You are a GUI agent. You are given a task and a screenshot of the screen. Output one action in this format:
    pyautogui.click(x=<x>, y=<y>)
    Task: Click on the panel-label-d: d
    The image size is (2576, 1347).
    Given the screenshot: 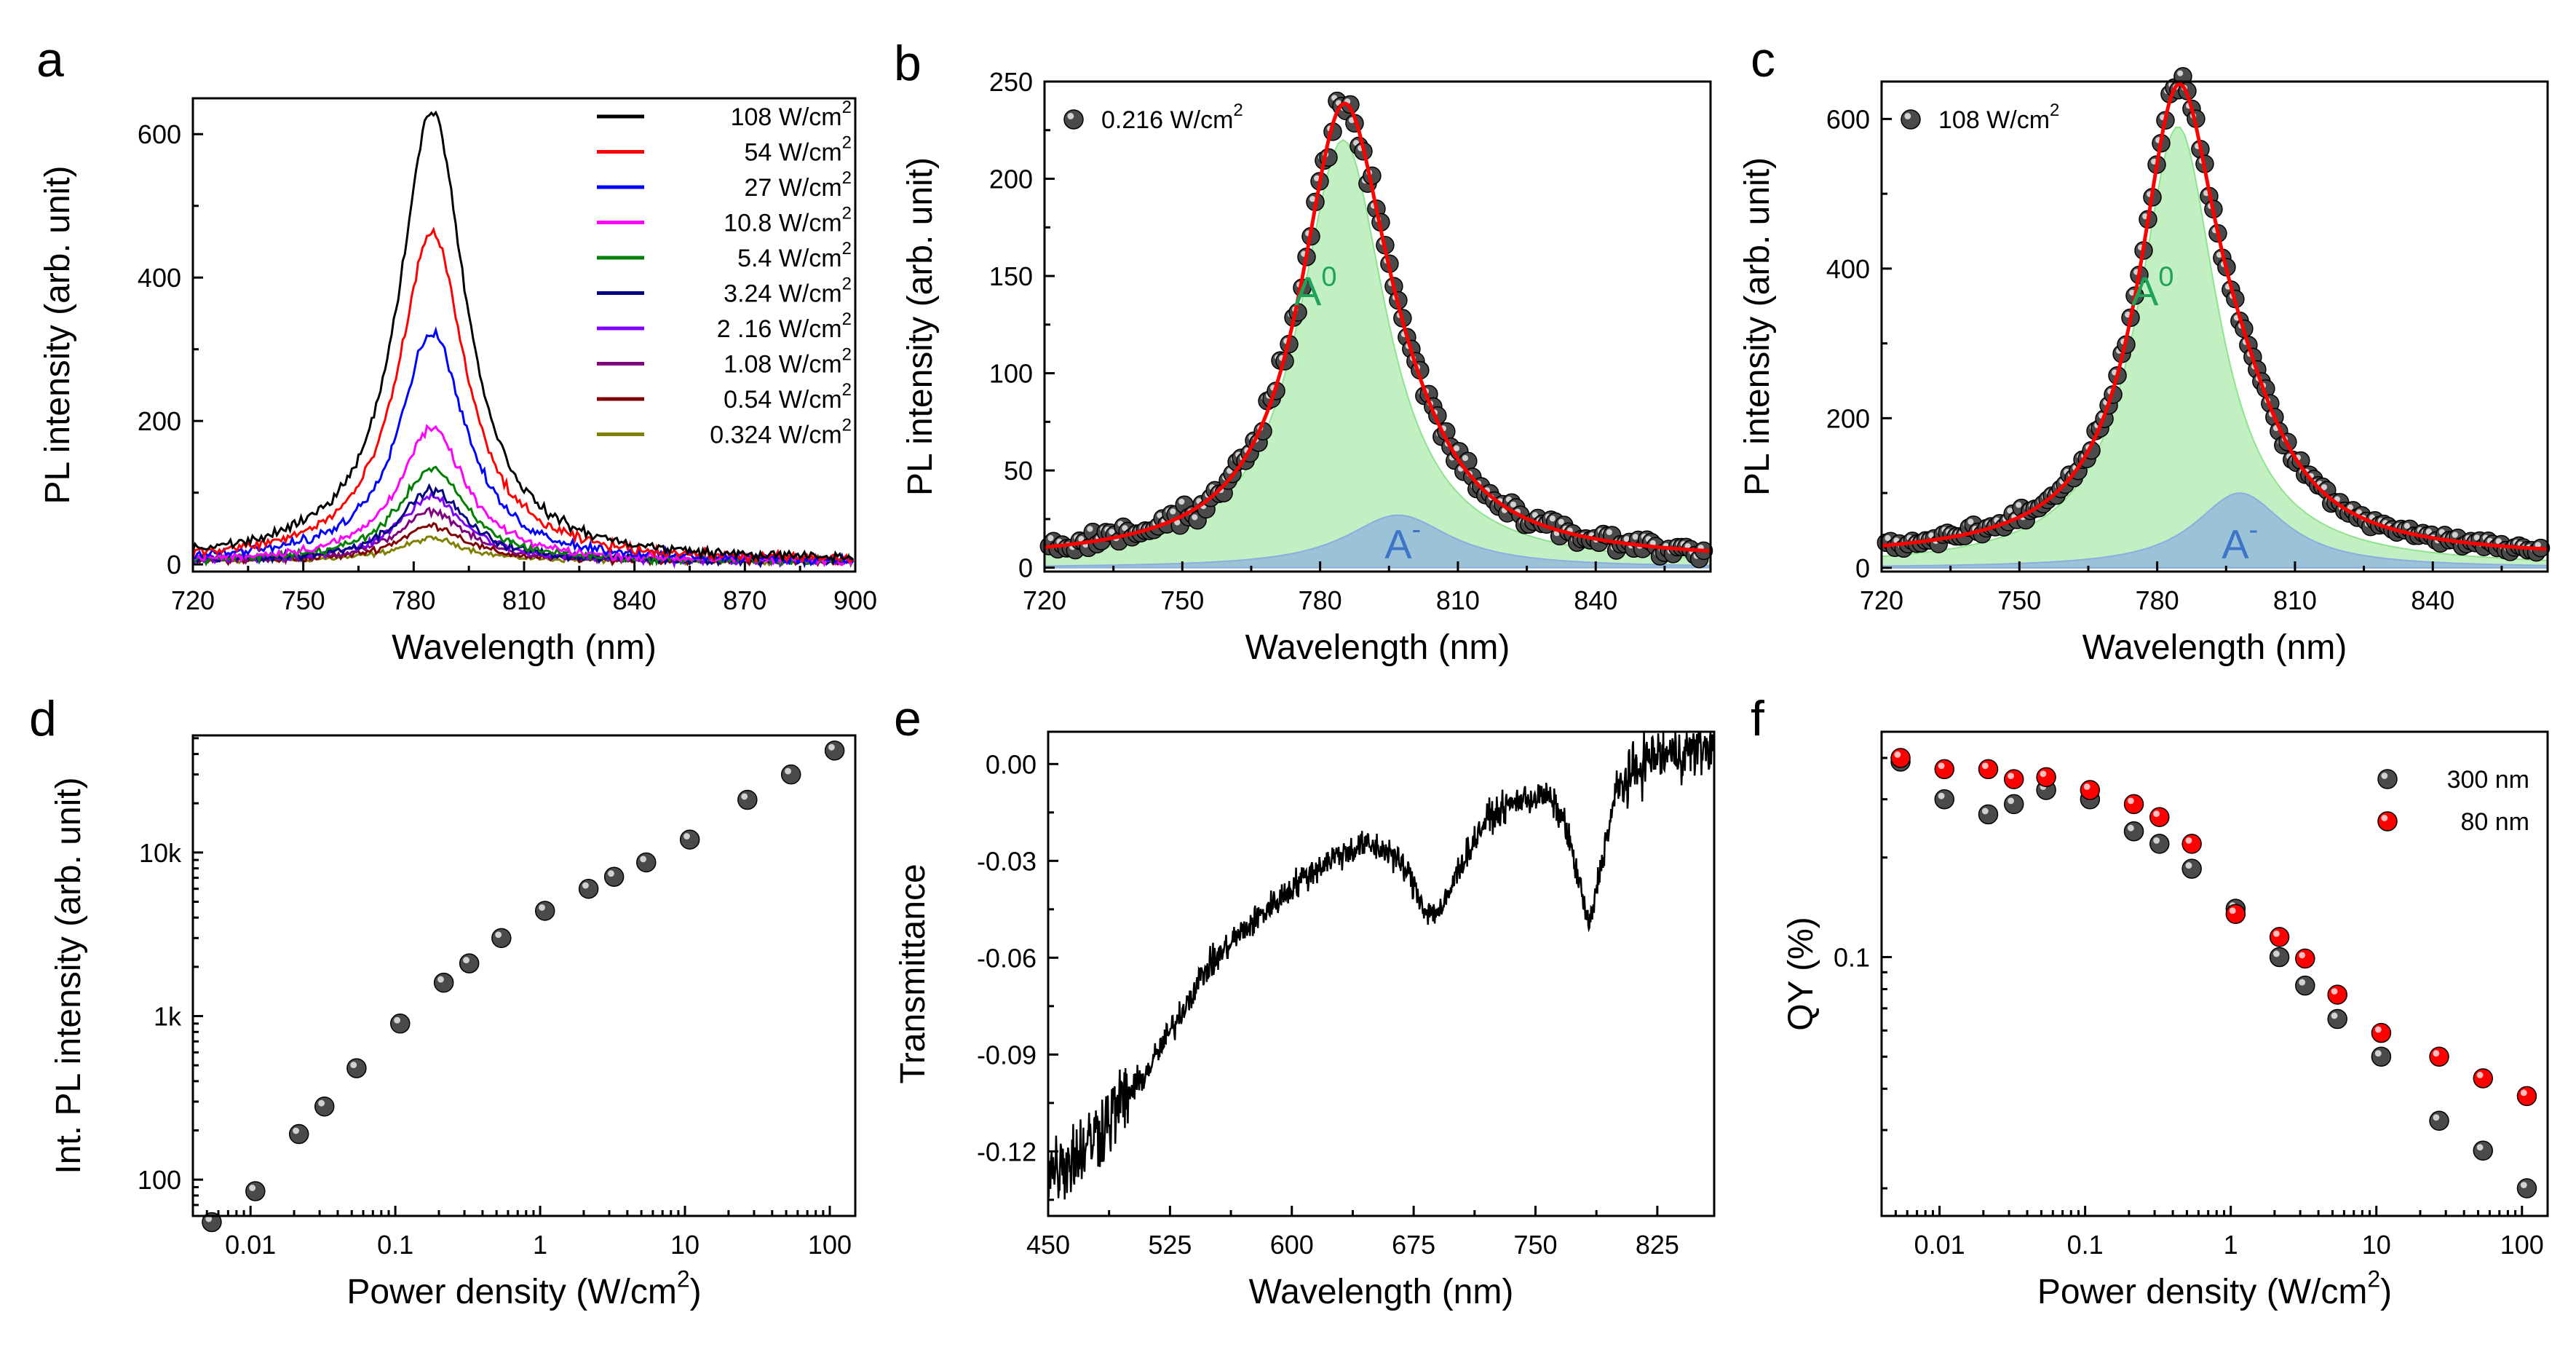 What is the action you would take?
    pyautogui.click(x=43, y=718)
    